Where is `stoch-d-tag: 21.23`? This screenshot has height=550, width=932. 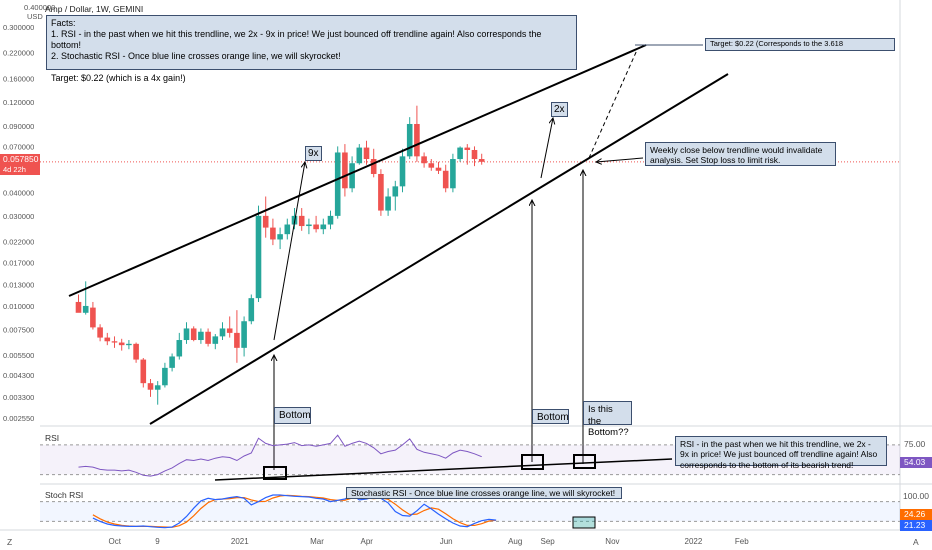
stoch-d-tag: 21.23 is located at coordinates (916, 525).